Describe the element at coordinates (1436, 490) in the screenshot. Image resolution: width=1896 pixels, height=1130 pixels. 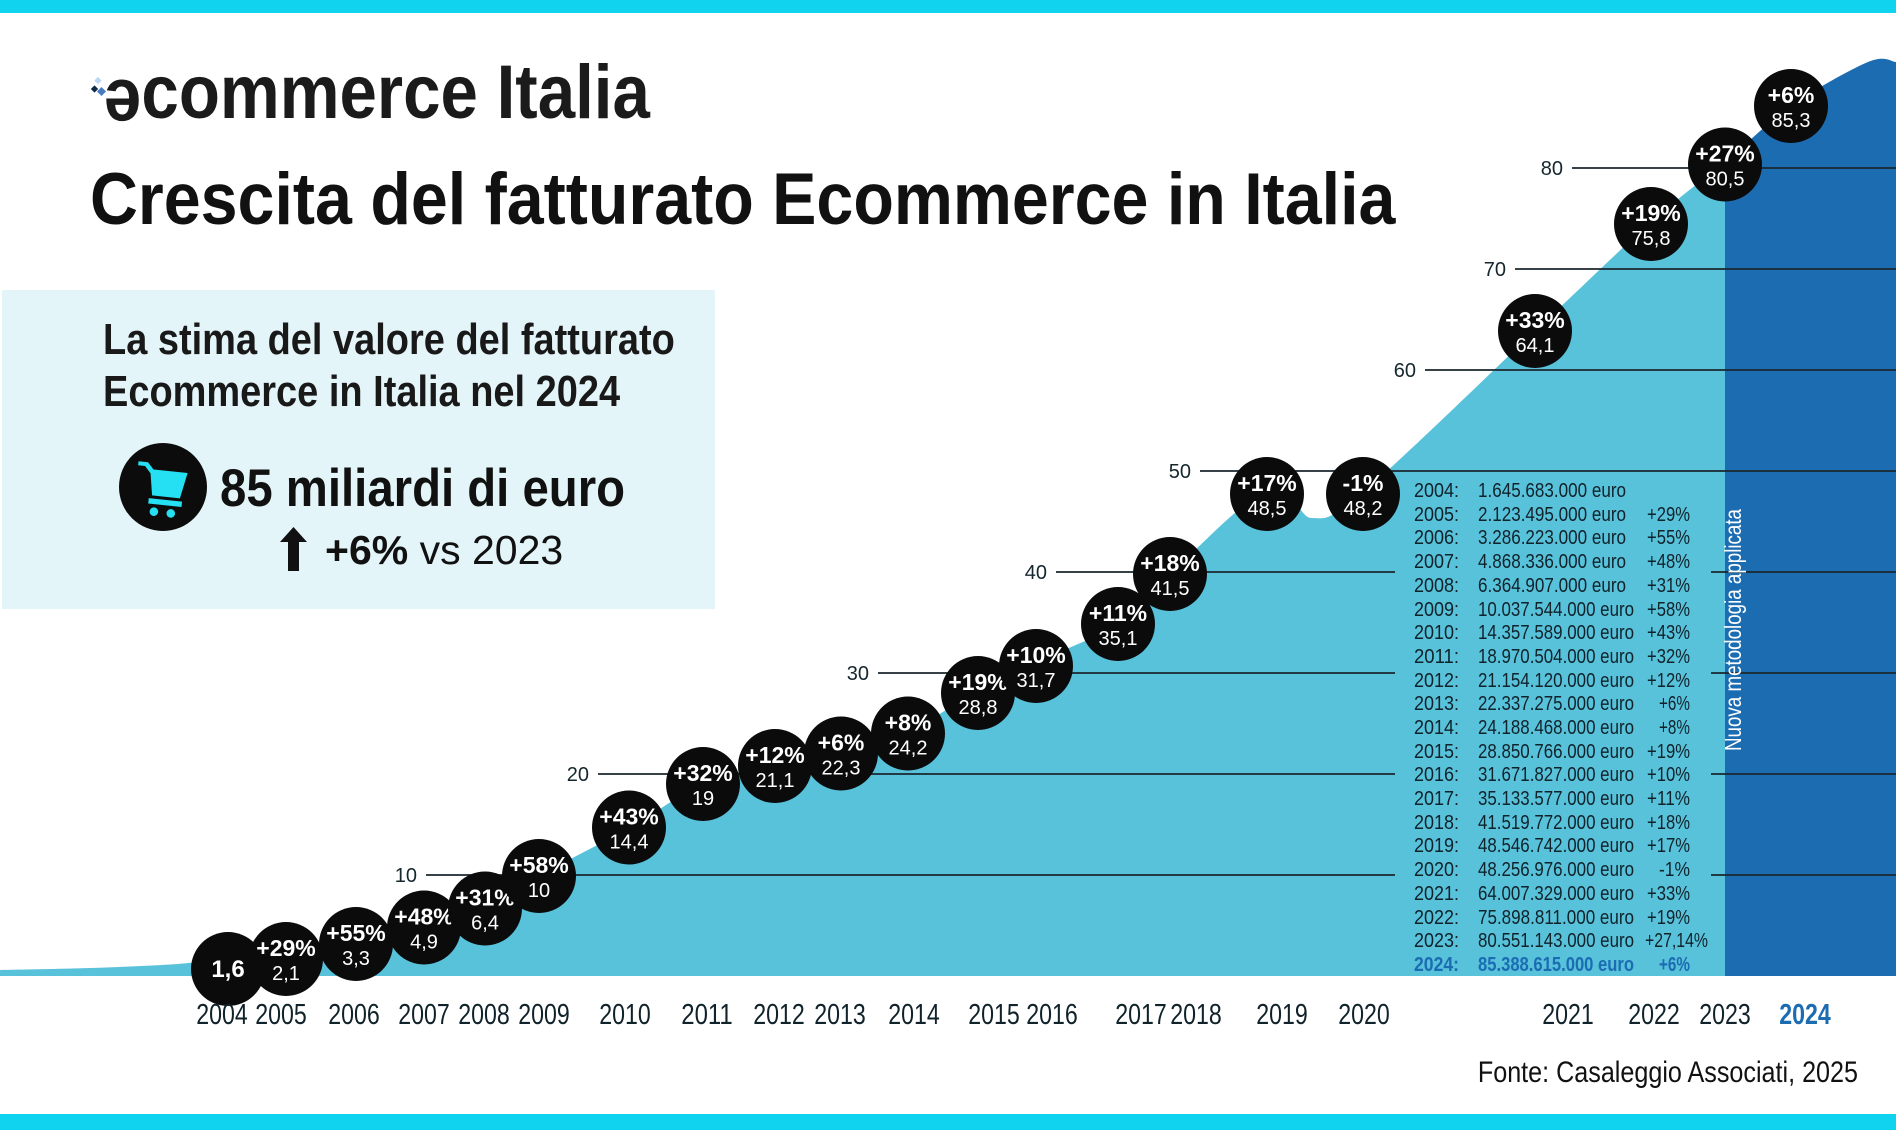
I see `svg-text: 2004:` at that location.